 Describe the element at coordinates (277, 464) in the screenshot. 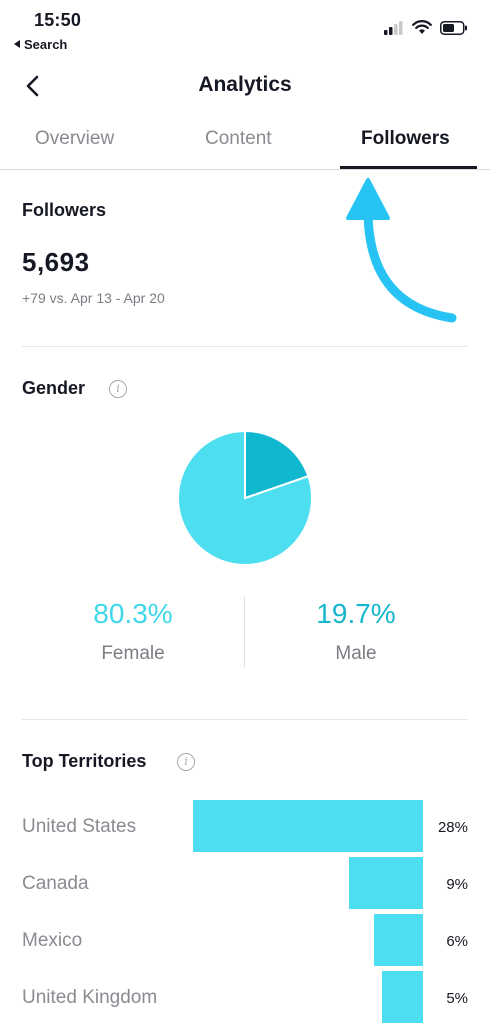

I see `pie-slice-male` at that location.